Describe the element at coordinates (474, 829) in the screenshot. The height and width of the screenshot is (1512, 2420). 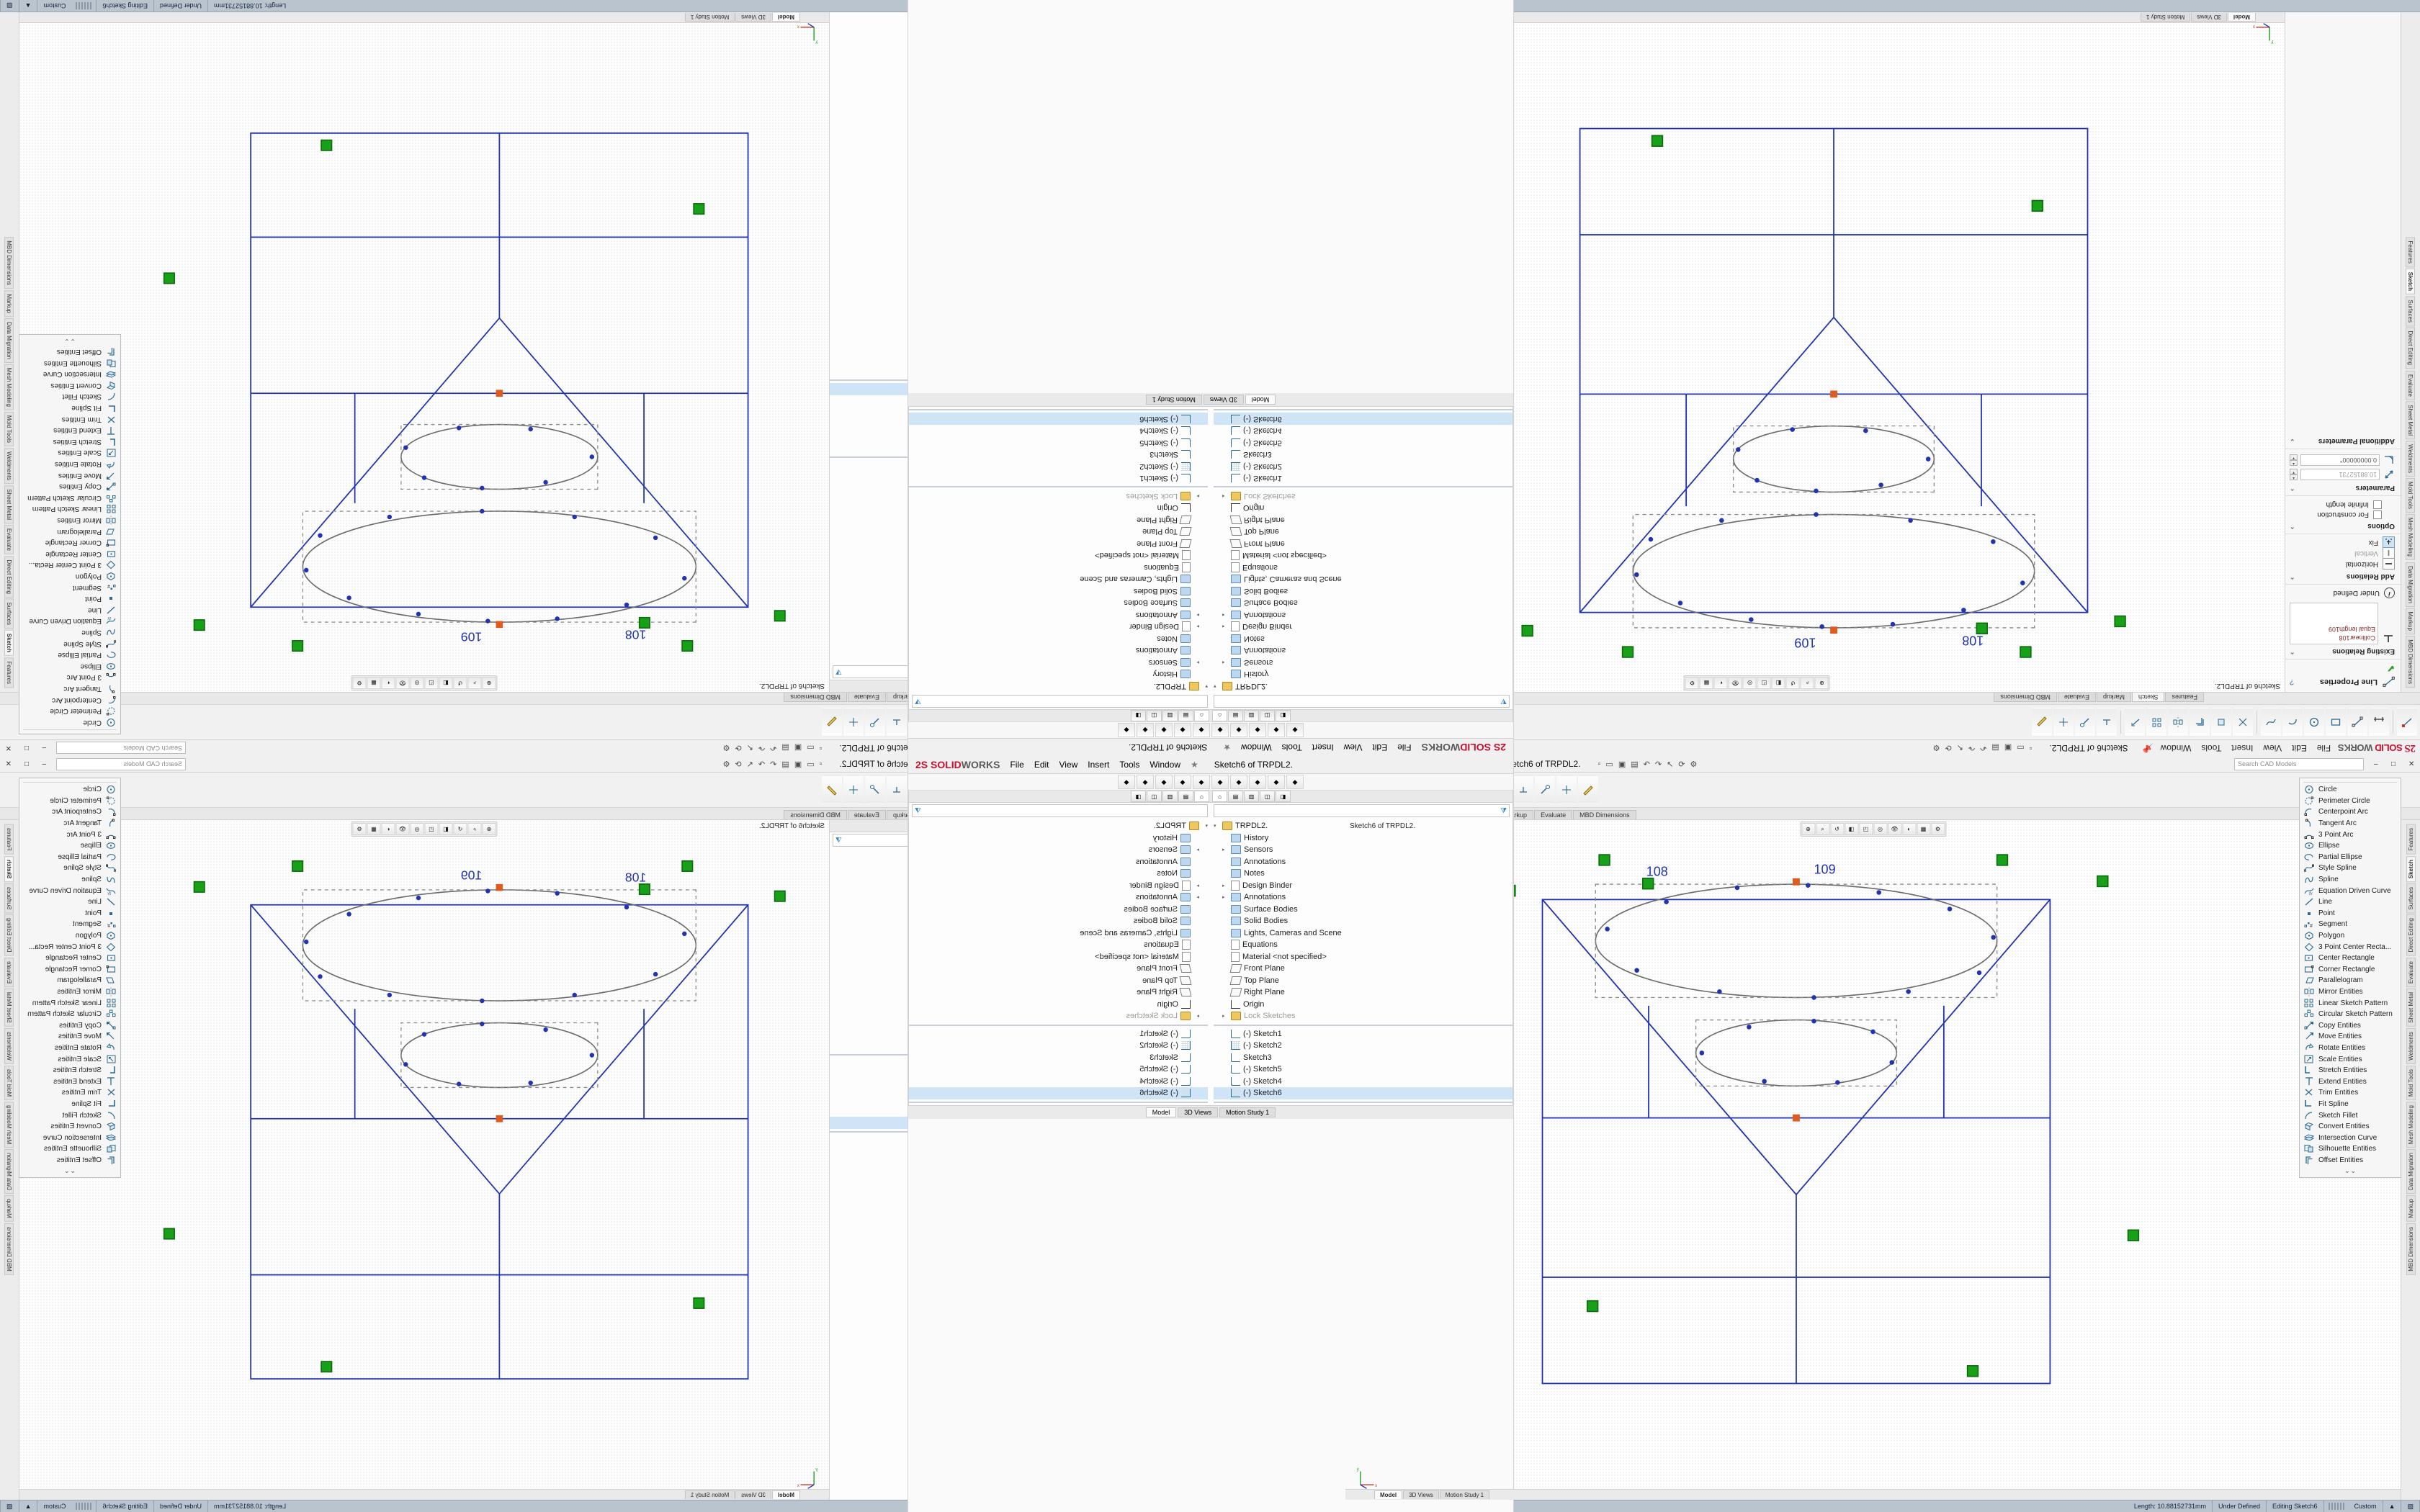
I see `zoom-to-area-icon: ⌕` at that location.